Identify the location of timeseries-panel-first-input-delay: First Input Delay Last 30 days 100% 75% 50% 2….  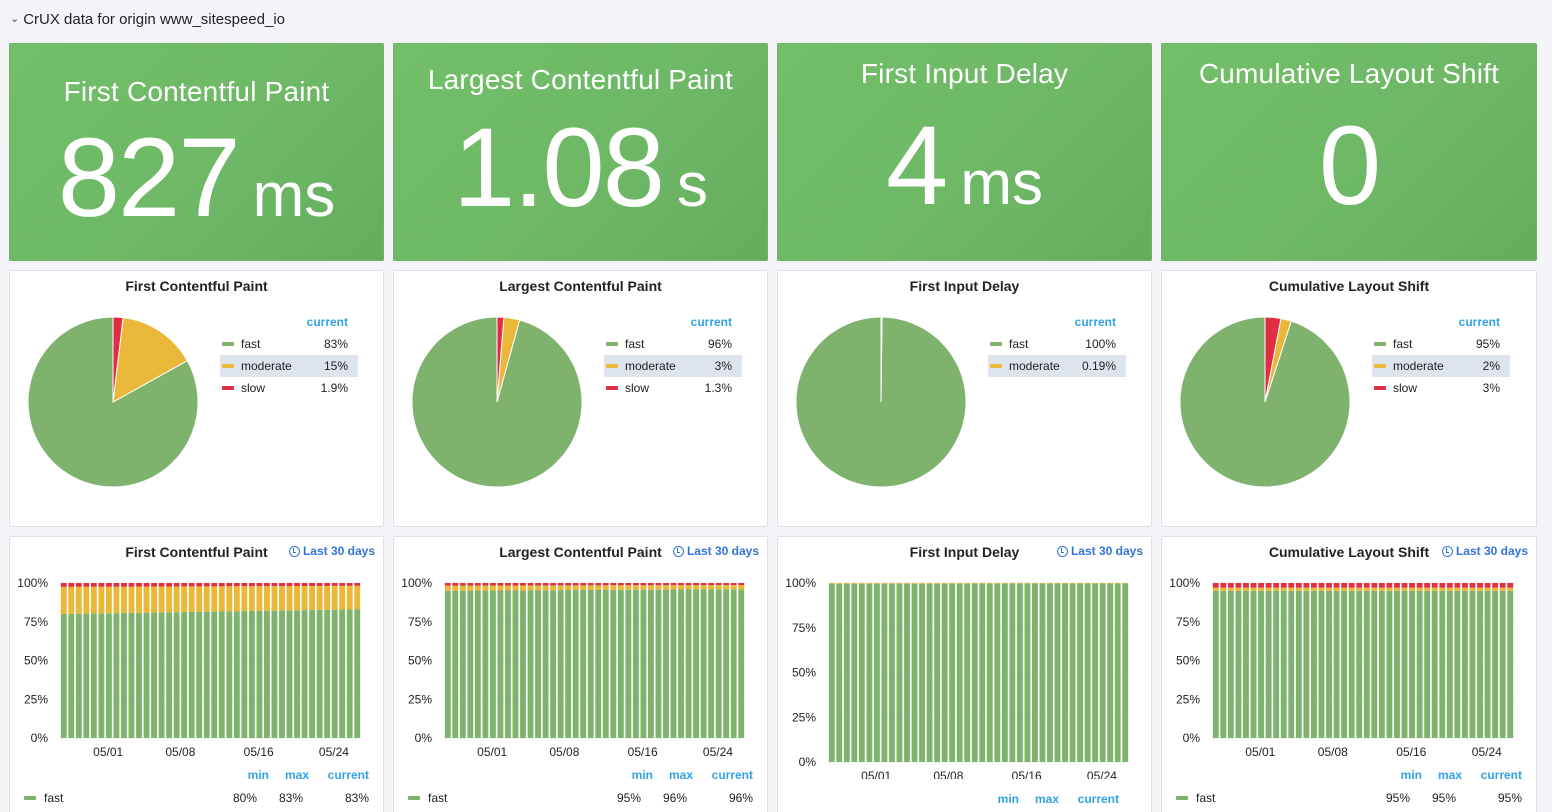
(964, 674).